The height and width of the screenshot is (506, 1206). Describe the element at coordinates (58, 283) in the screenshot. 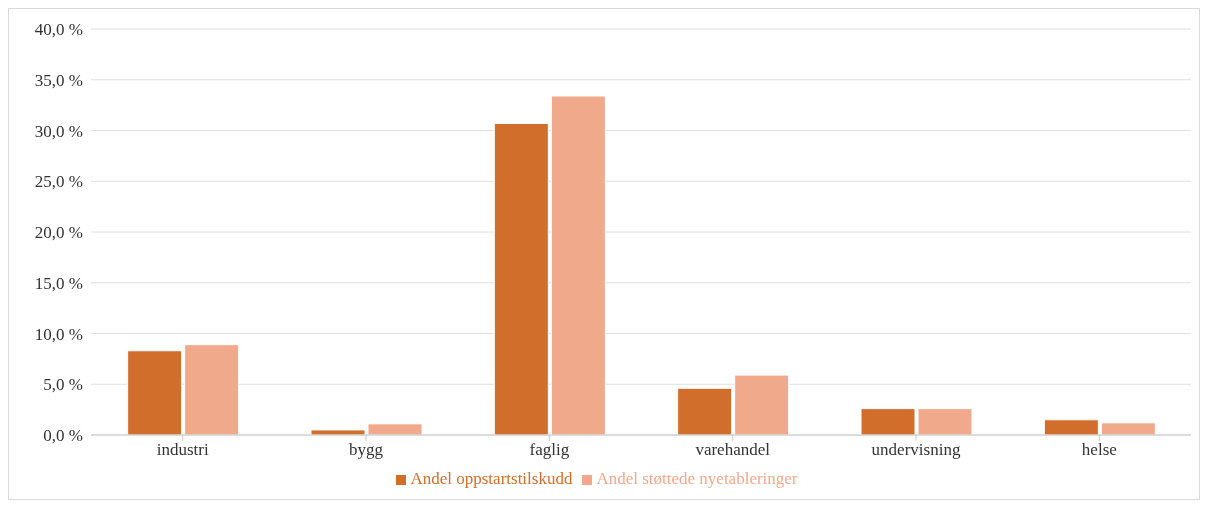

I see `y-tick-label: 15,0 %` at that location.